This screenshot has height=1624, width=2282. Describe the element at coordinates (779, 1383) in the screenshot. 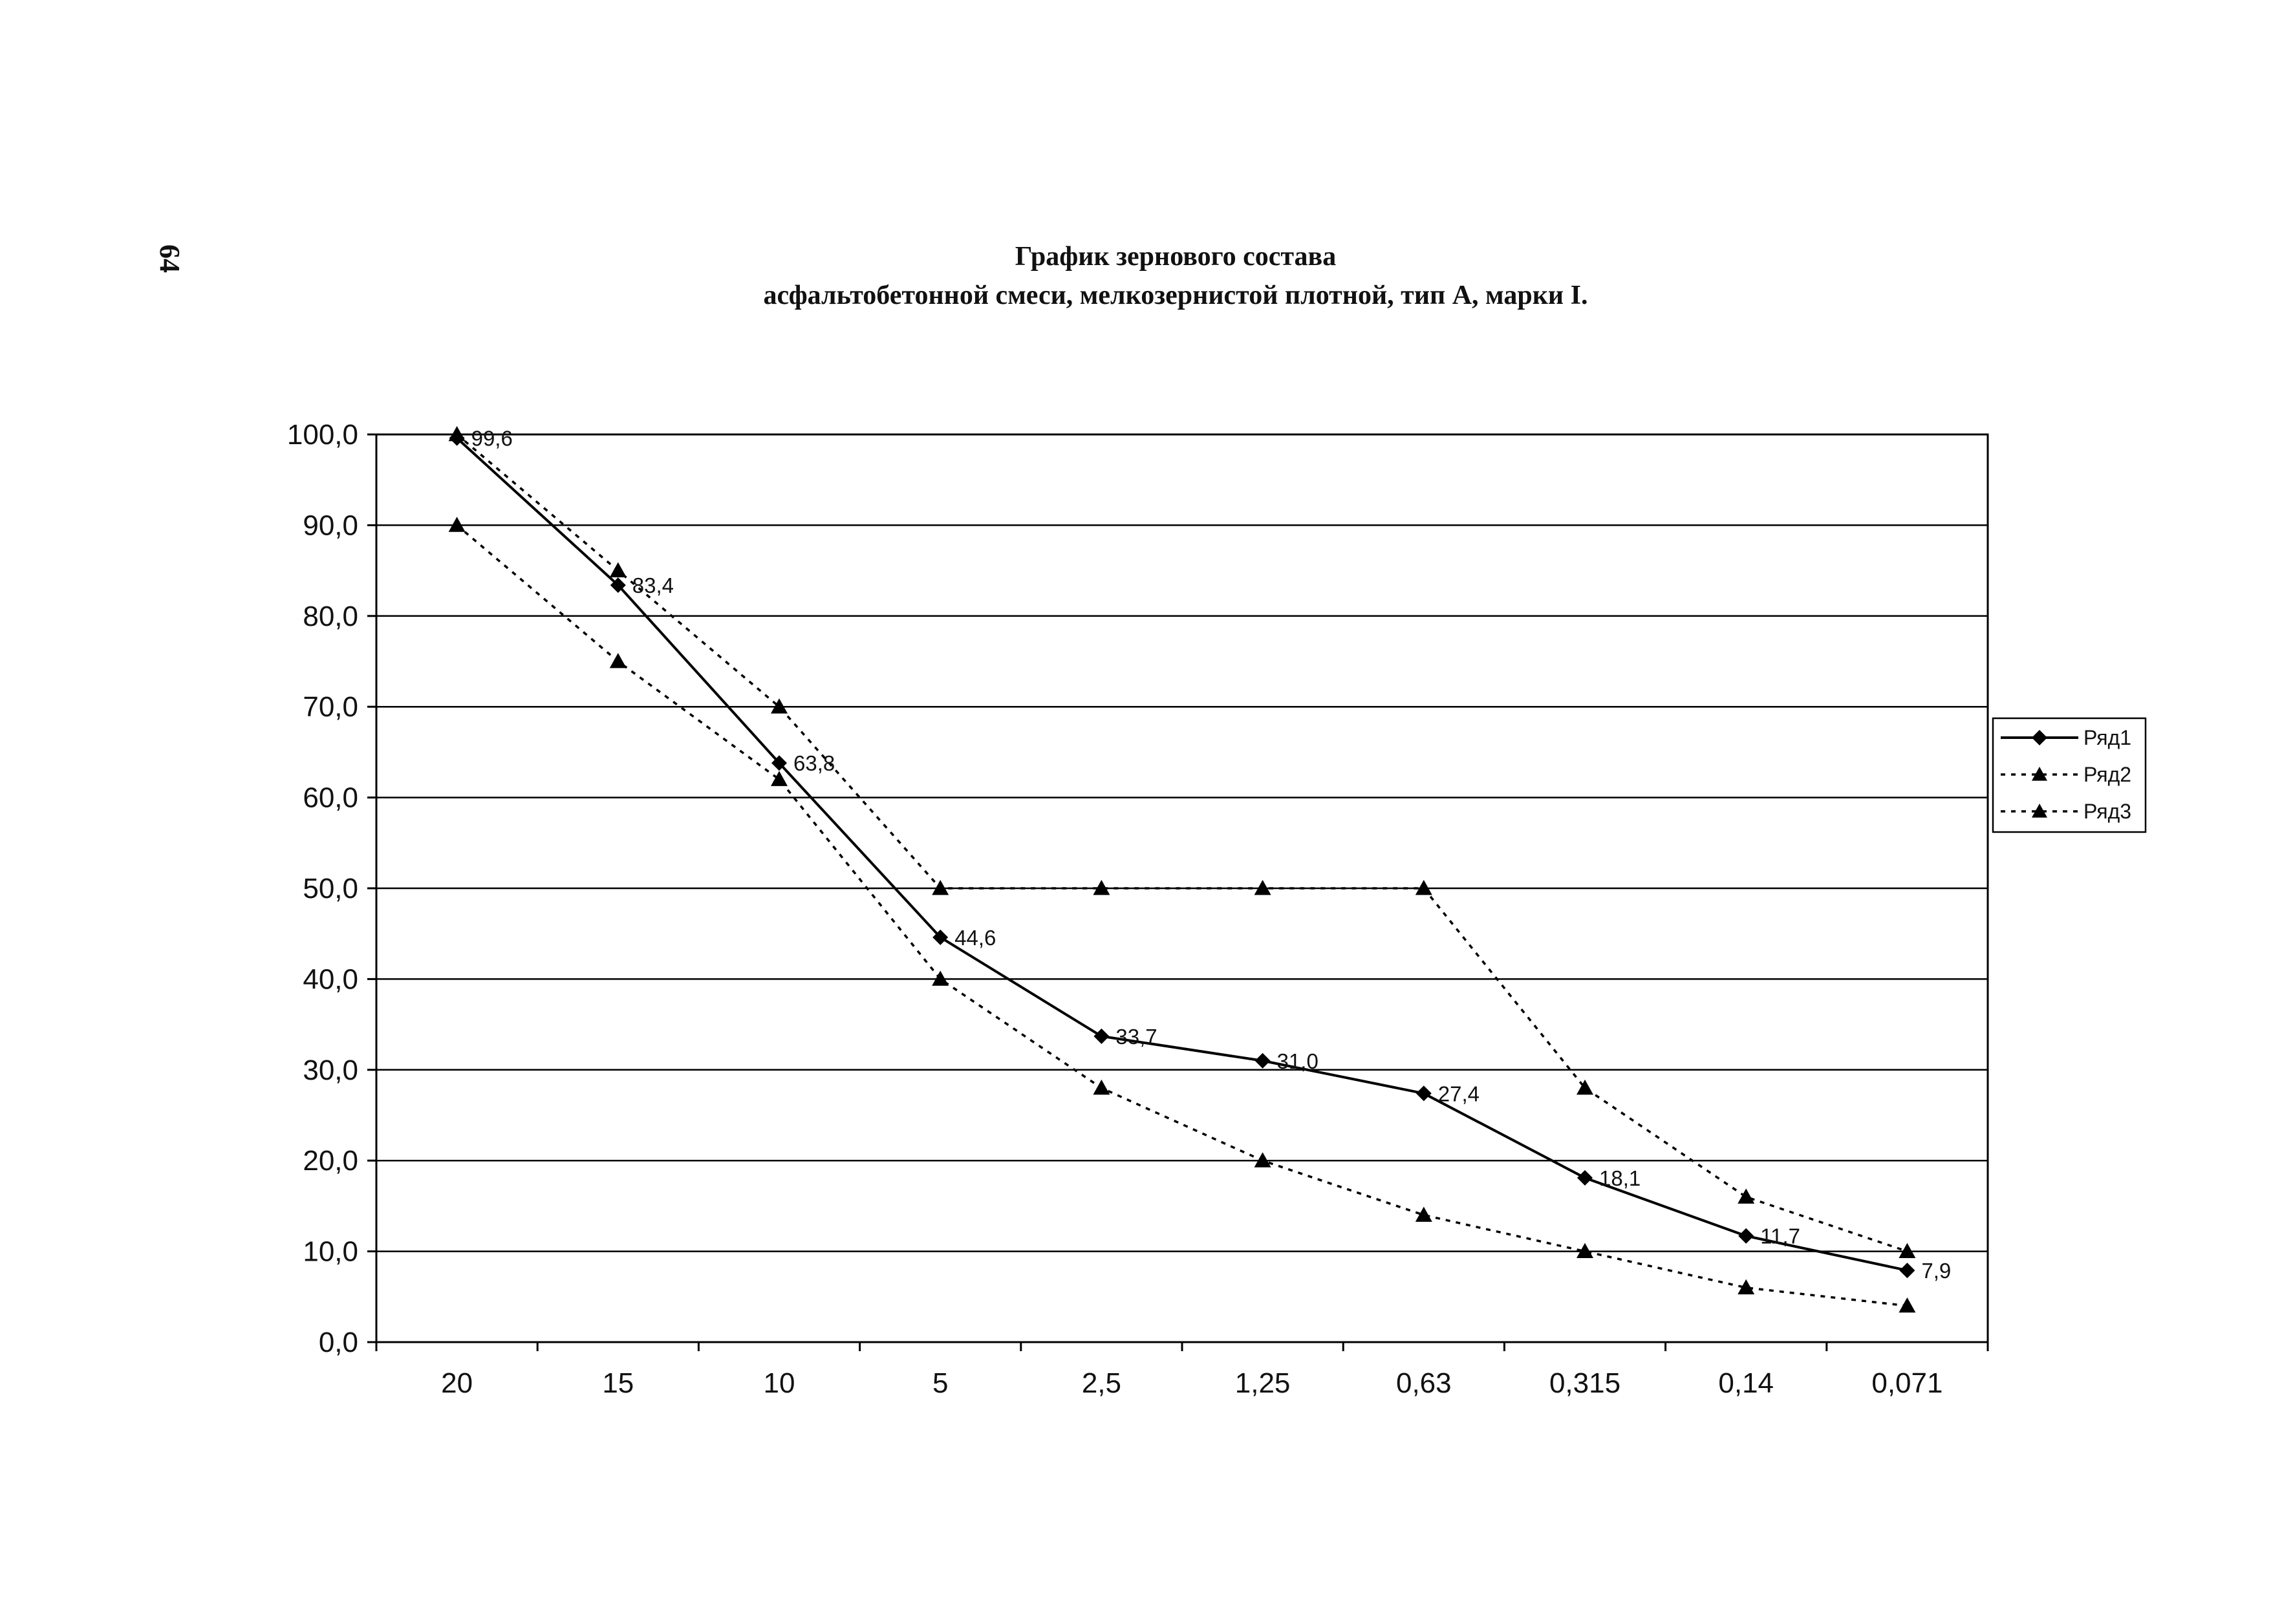

I see `x-tick-label: 10` at that location.